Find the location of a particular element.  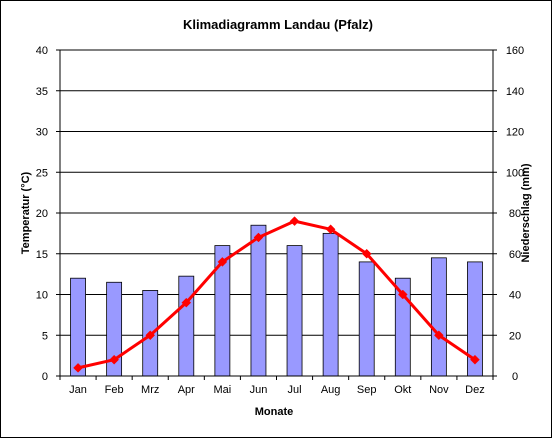

x-tick-label: Jul is located at coordinates (295, 390).